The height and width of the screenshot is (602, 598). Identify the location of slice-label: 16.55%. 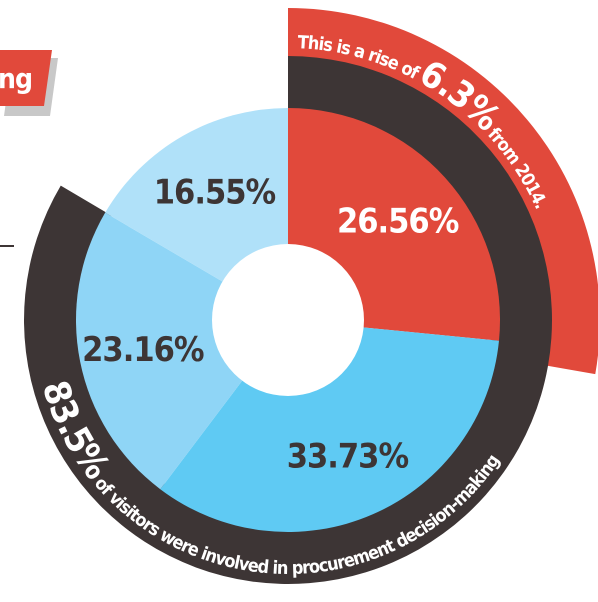
(215, 193).